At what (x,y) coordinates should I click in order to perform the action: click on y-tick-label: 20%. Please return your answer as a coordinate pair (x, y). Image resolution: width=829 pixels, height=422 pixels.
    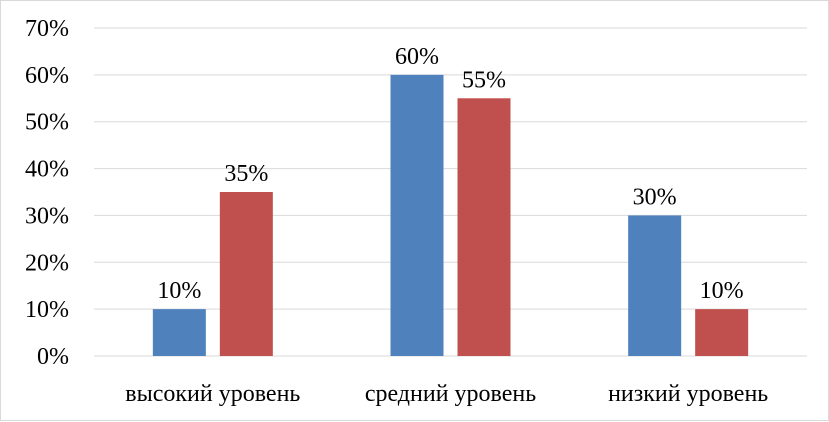
    Looking at the image, I should click on (47, 263).